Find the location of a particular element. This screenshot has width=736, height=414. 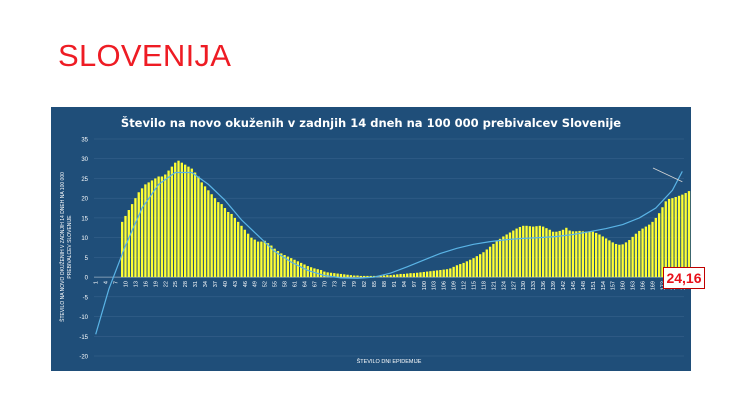

x-tick-label: 91 is located at coordinates (395, 284).